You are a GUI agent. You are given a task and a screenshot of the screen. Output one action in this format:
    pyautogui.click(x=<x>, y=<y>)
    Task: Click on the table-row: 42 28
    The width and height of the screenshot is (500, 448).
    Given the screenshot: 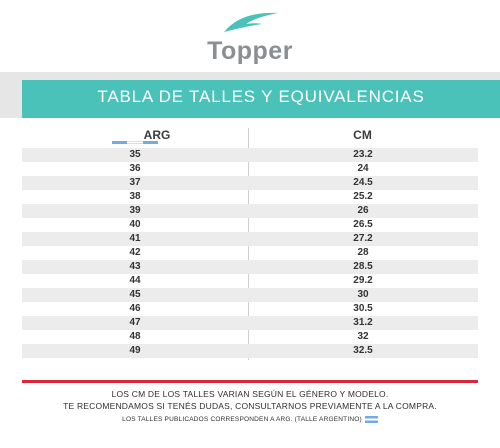 What is the action you would take?
    pyautogui.click(x=250, y=253)
    